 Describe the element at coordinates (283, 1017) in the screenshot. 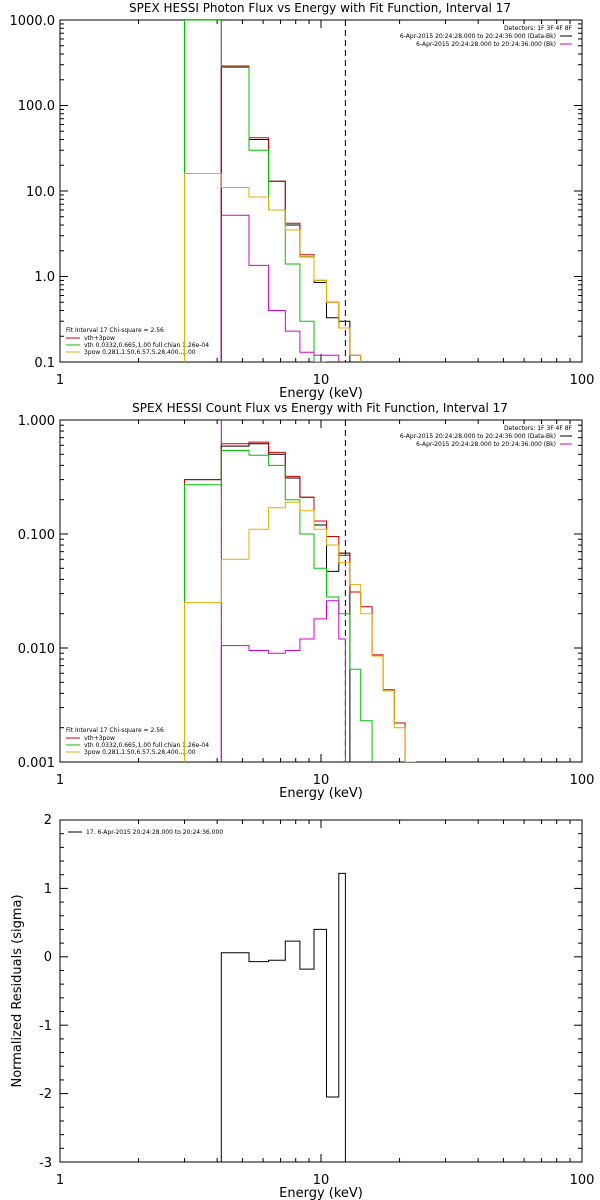

I see `residual-step-series` at that location.